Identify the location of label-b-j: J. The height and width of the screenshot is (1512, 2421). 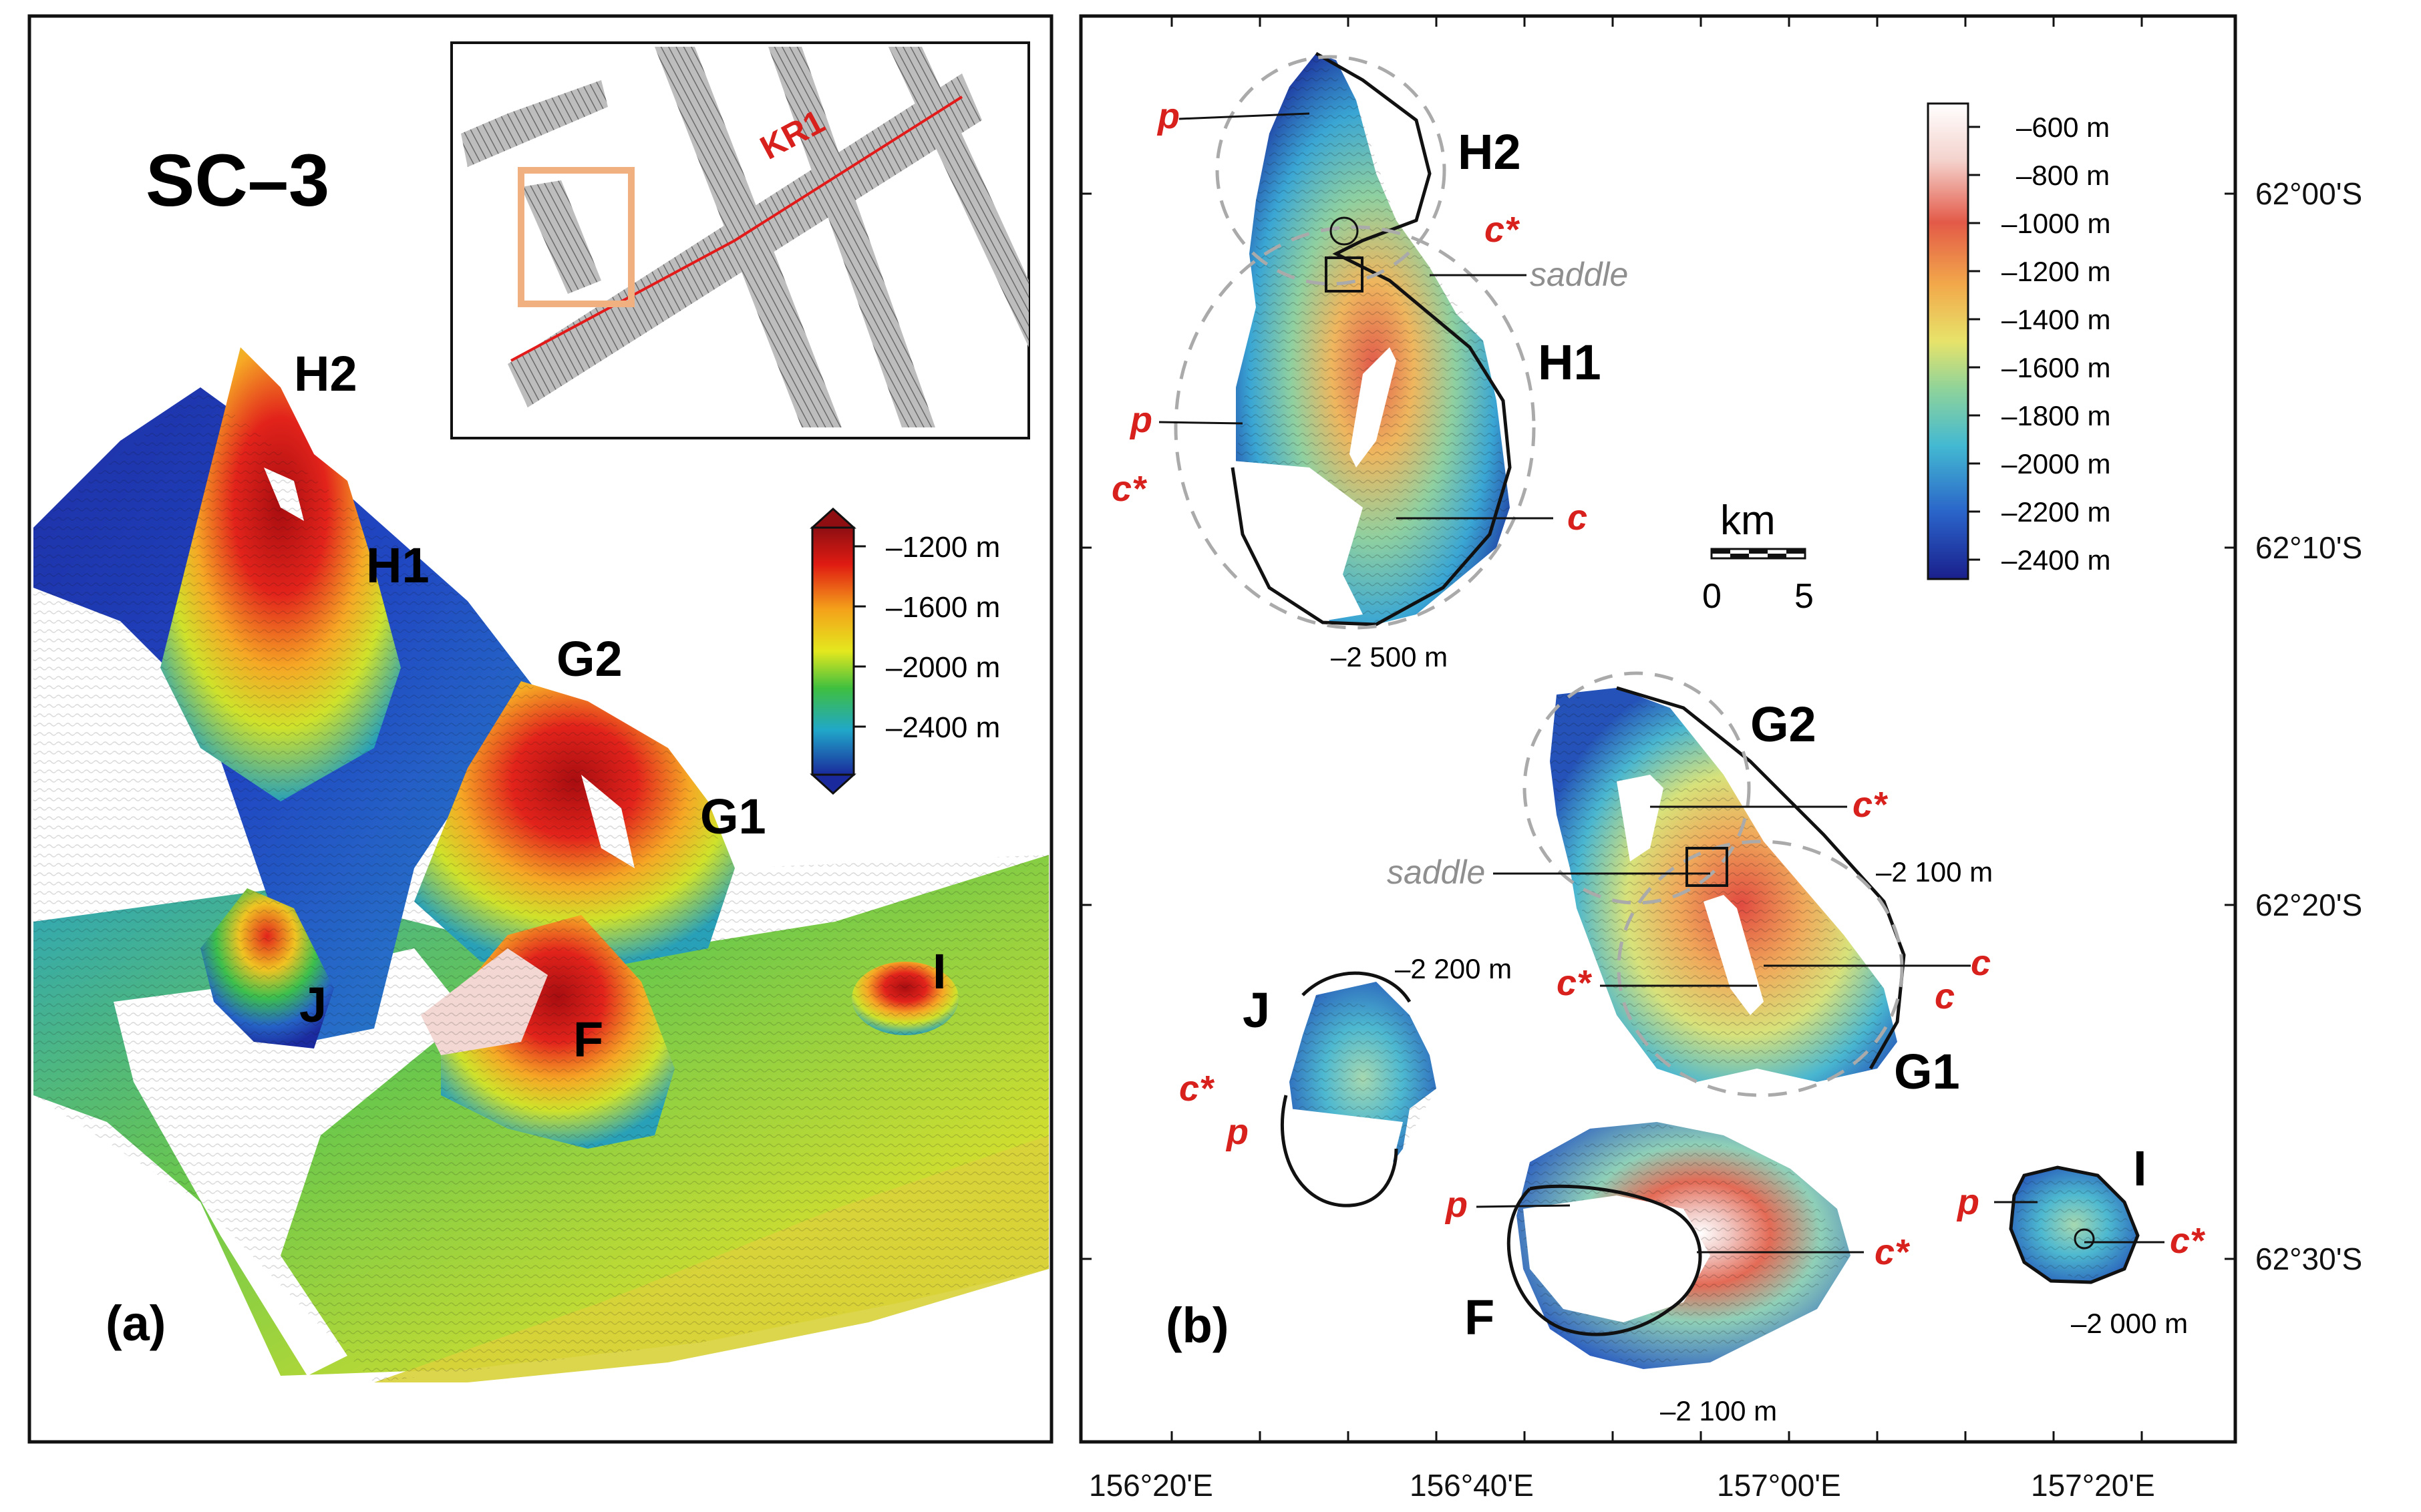
(1256, 1010).